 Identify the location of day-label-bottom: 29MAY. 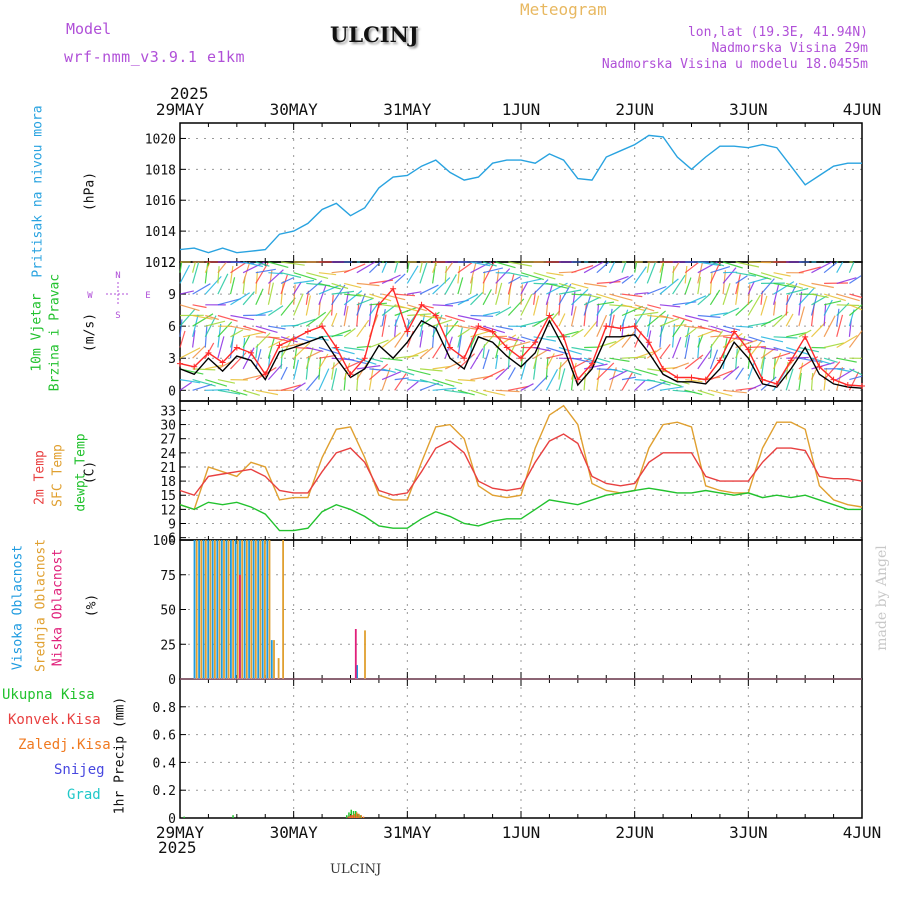
(180, 832).